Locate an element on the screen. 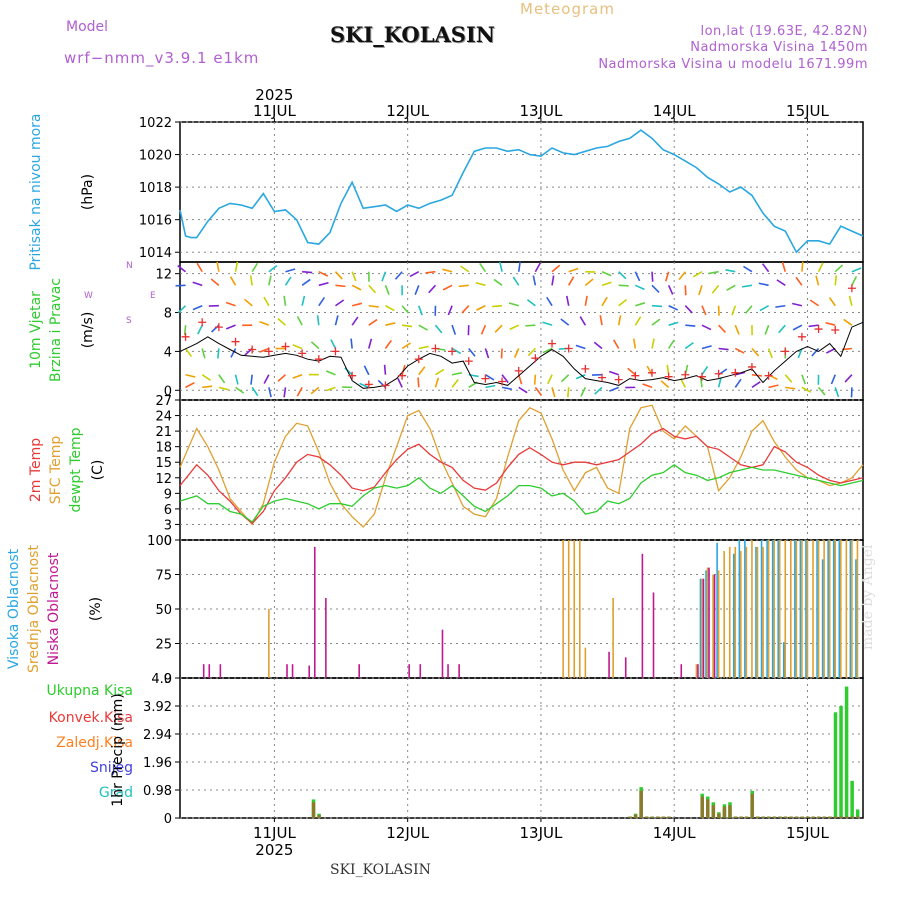 Image resolution: width=900 pixels, height=900 pixels. y-tick-label: 0.98 is located at coordinates (157, 791).